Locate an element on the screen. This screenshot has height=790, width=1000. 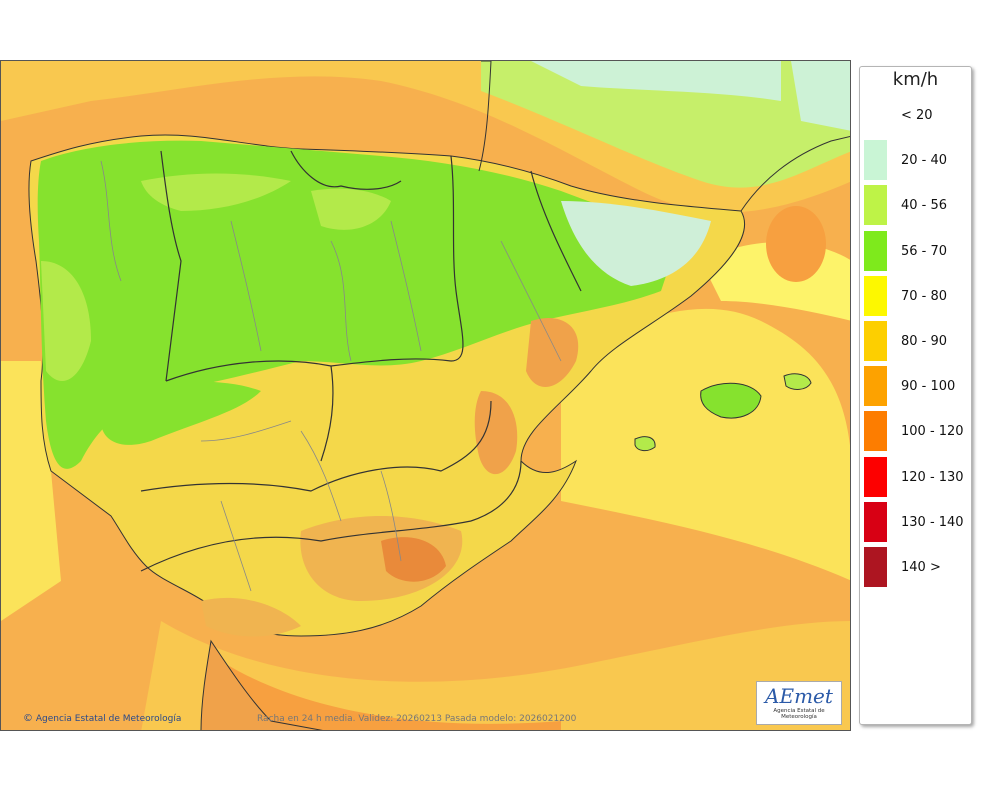
legend-item: 20 - 40 is located at coordinates (916, 160).